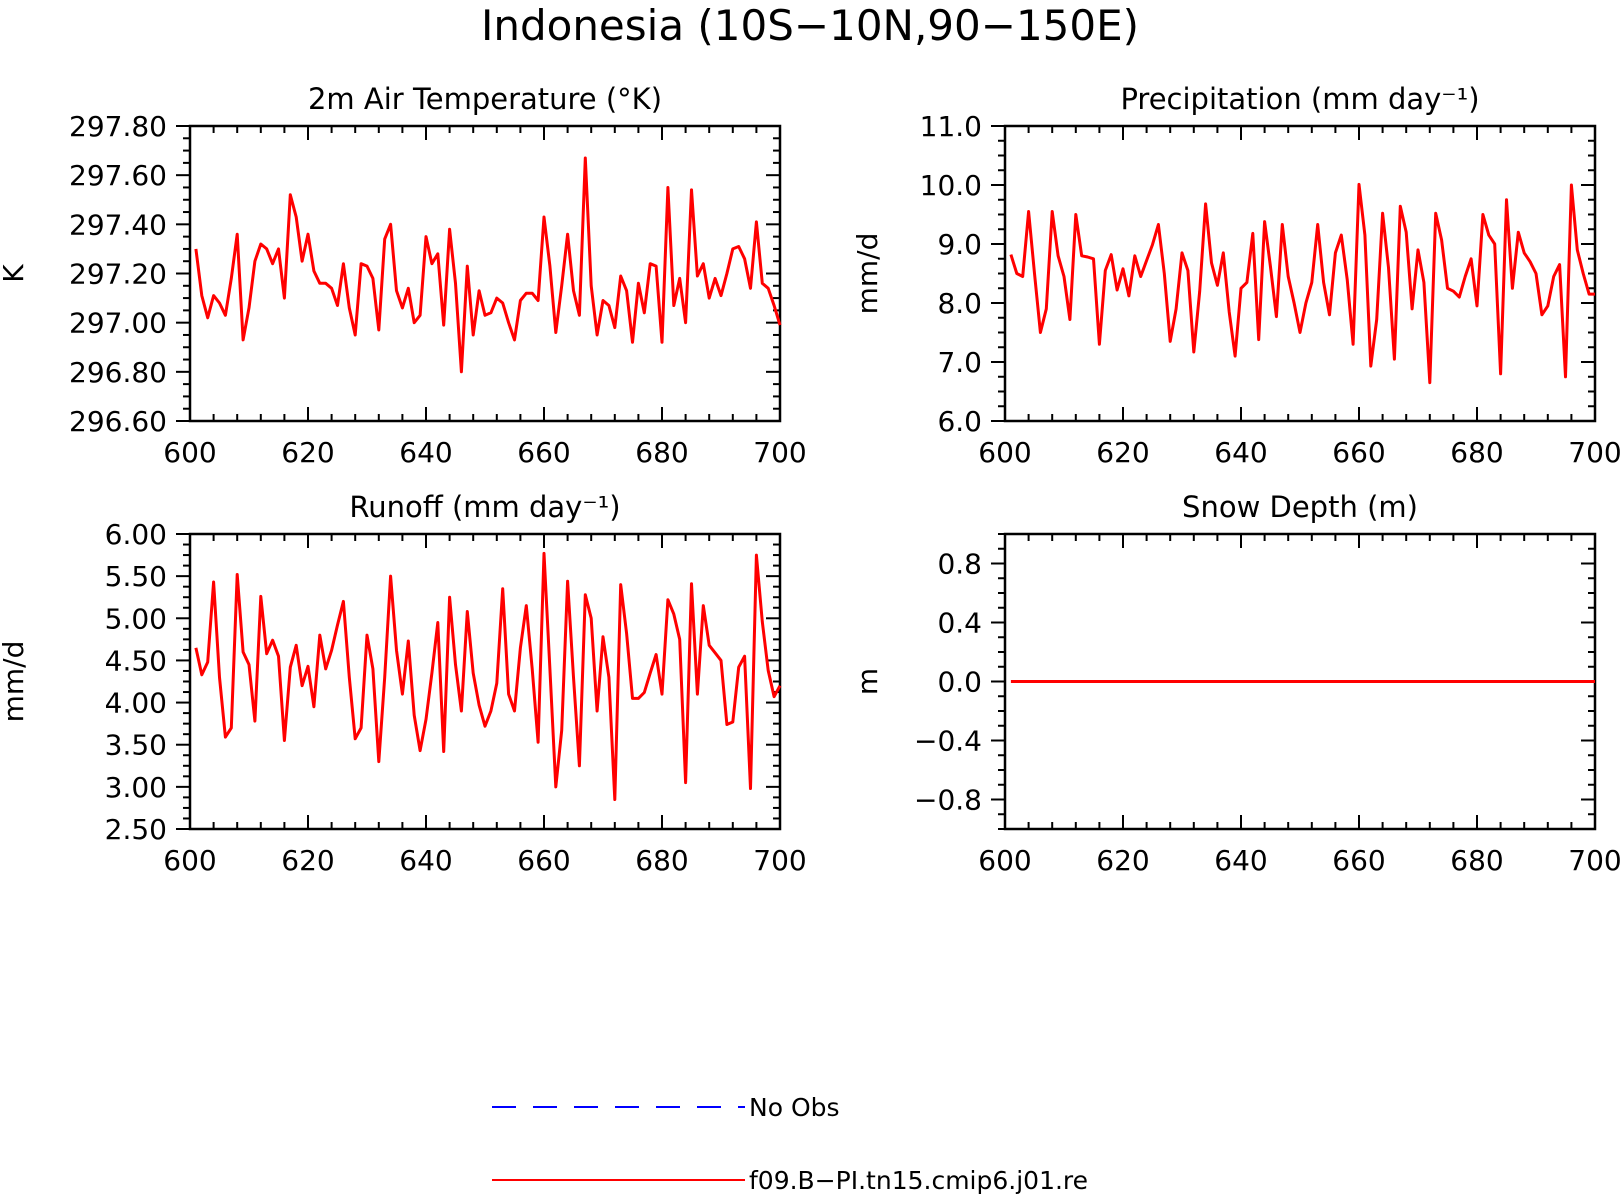  What do you see at coordinates (790, 1143) in the screenshot?
I see `legend: No Obs f09.B−PI.tn15.cmip6.j01.re` at bounding box center [790, 1143].